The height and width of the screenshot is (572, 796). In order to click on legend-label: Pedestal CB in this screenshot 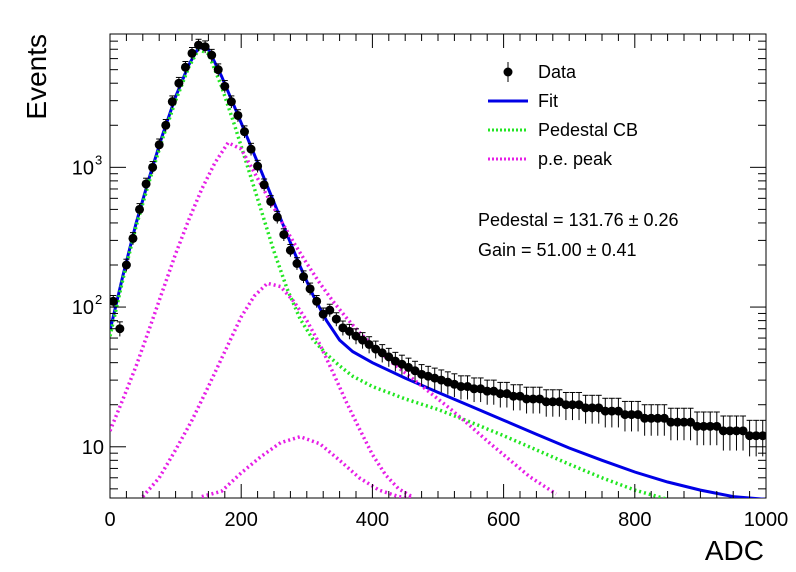, I will do `click(588, 130)`.